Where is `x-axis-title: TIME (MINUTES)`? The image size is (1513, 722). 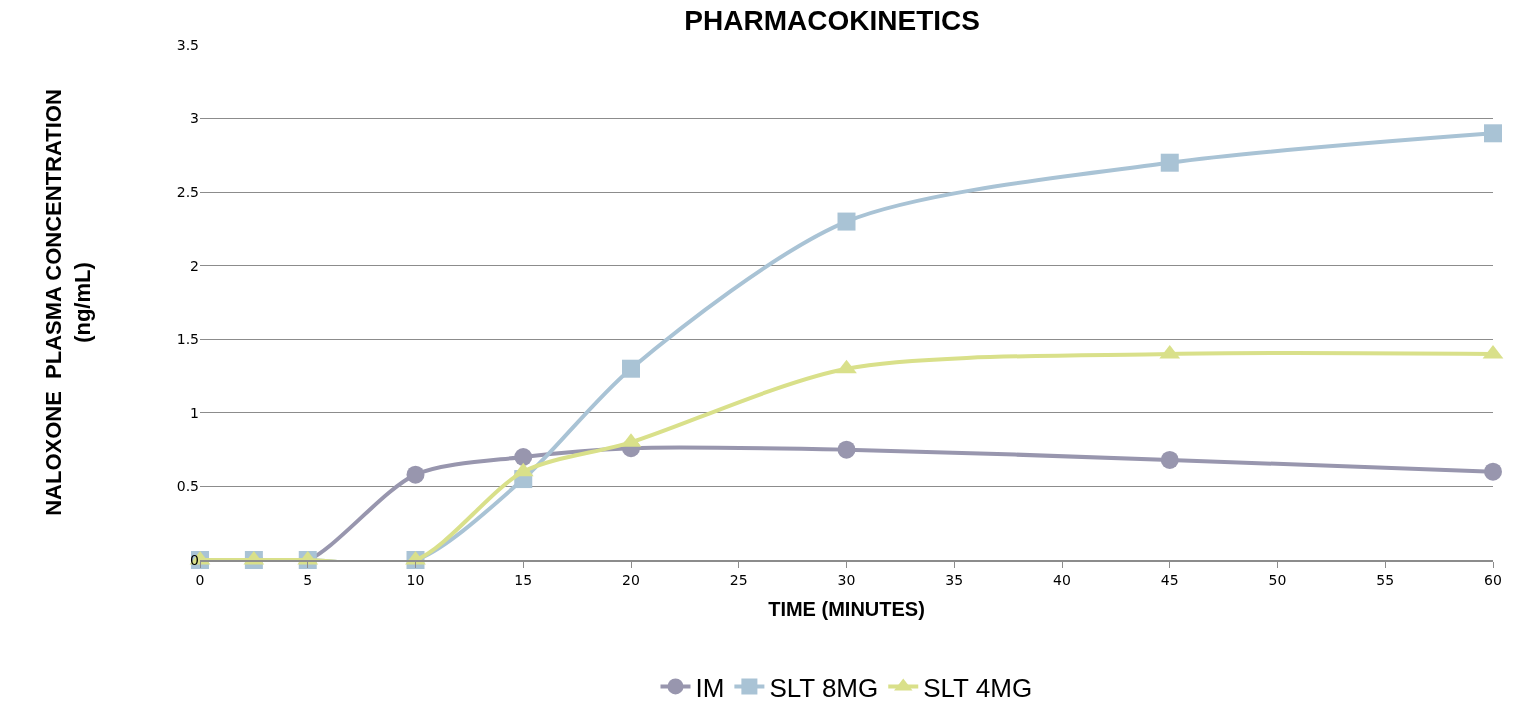
x-axis-title: TIME (MINUTES) is located at coordinates (846, 608).